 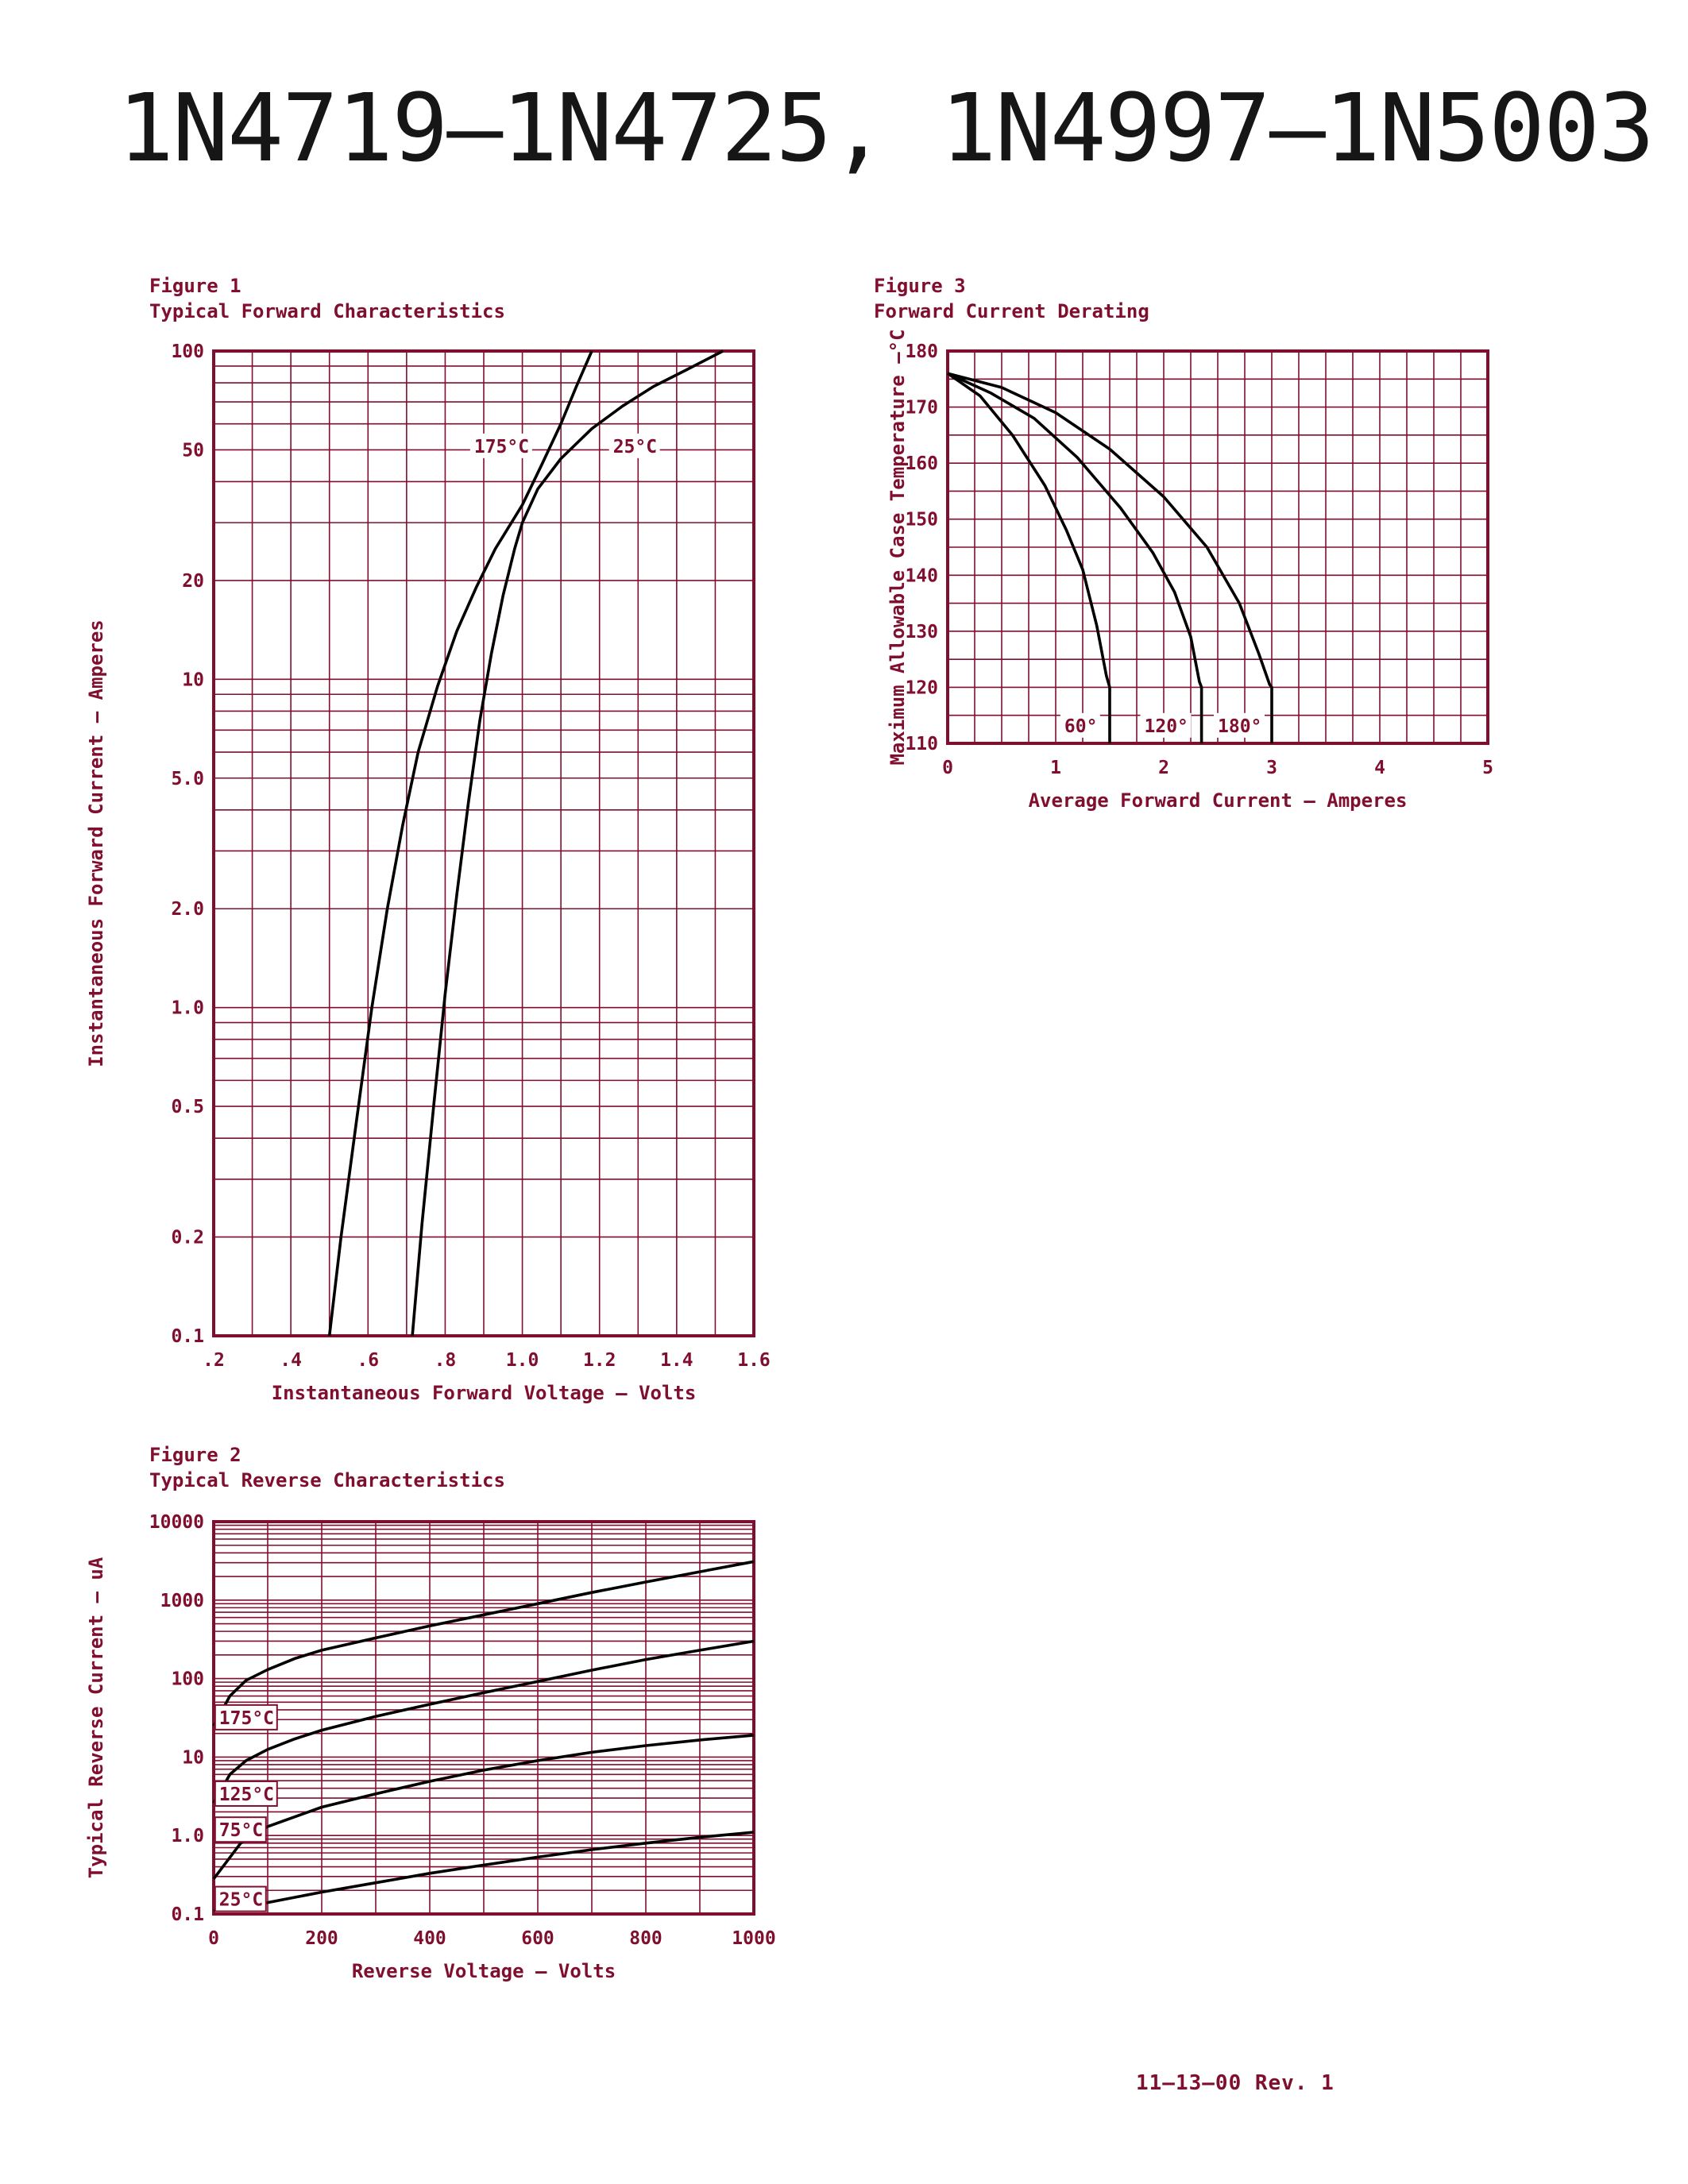 What do you see at coordinates (645, 1938) in the screenshot?
I see `svg-text: 800` at bounding box center [645, 1938].